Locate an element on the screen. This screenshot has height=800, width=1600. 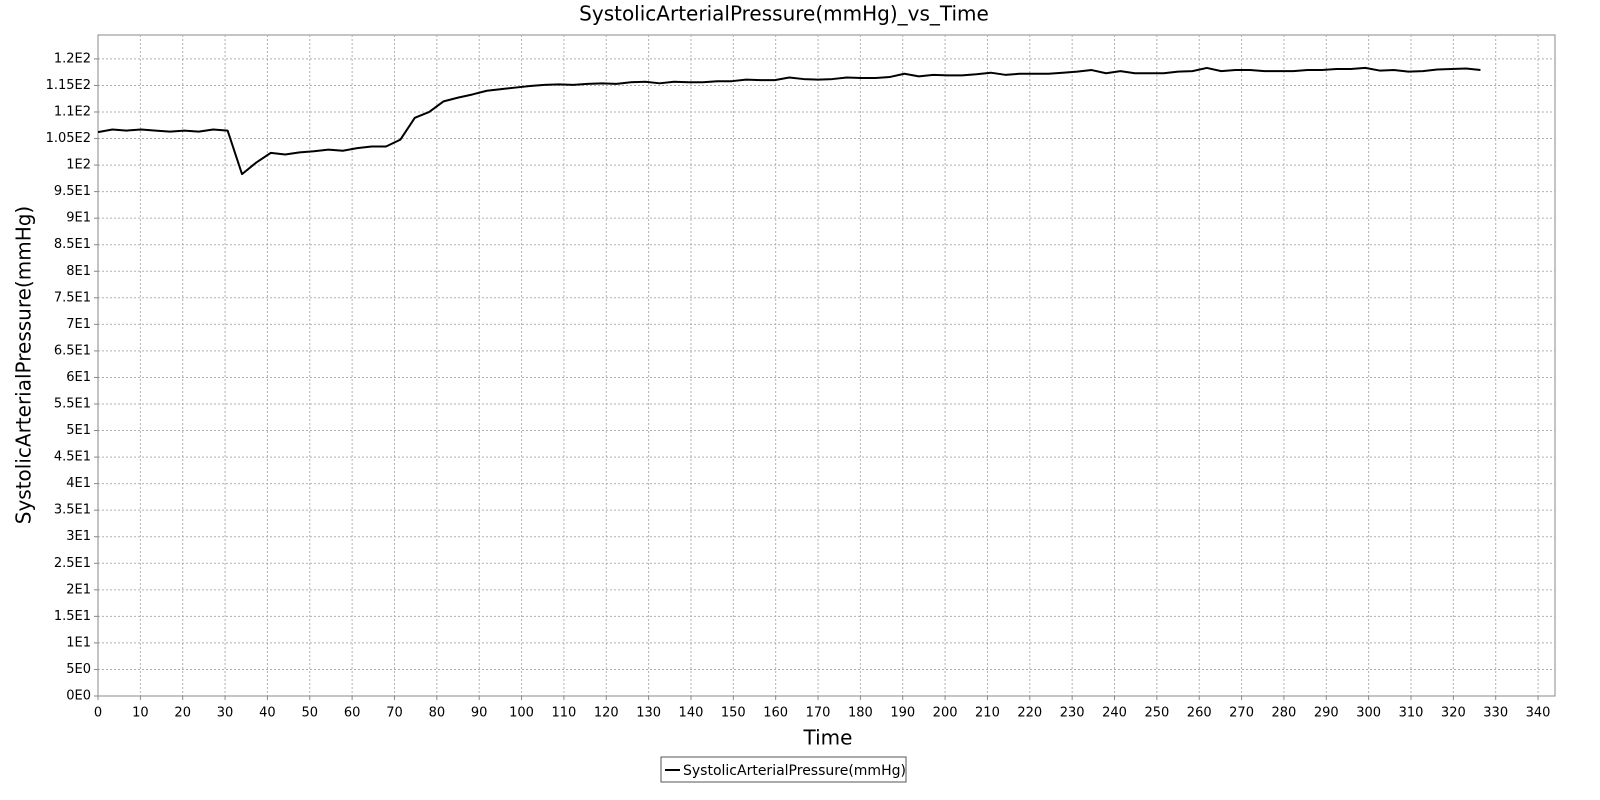
x-tick-label: 270 is located at coordinates (1241, 713).